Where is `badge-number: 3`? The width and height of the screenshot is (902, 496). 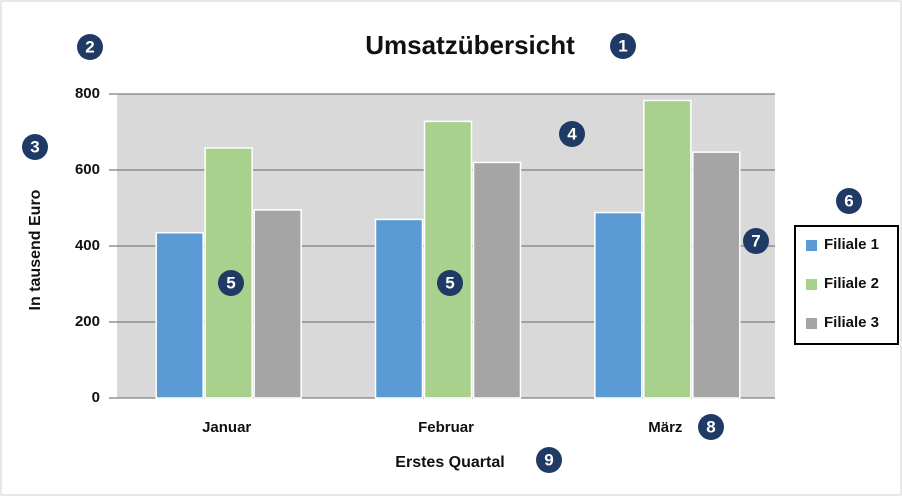
badge-number: 3 is located at coordinates (34, 146).